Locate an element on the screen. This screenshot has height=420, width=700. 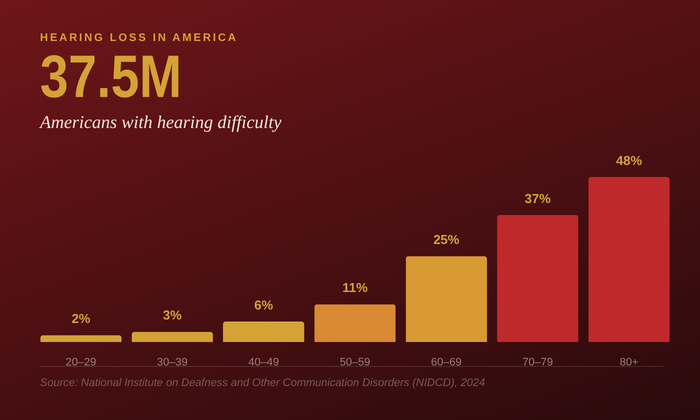
x-tick-label: 30–39 is located at coordinates (172, 362).